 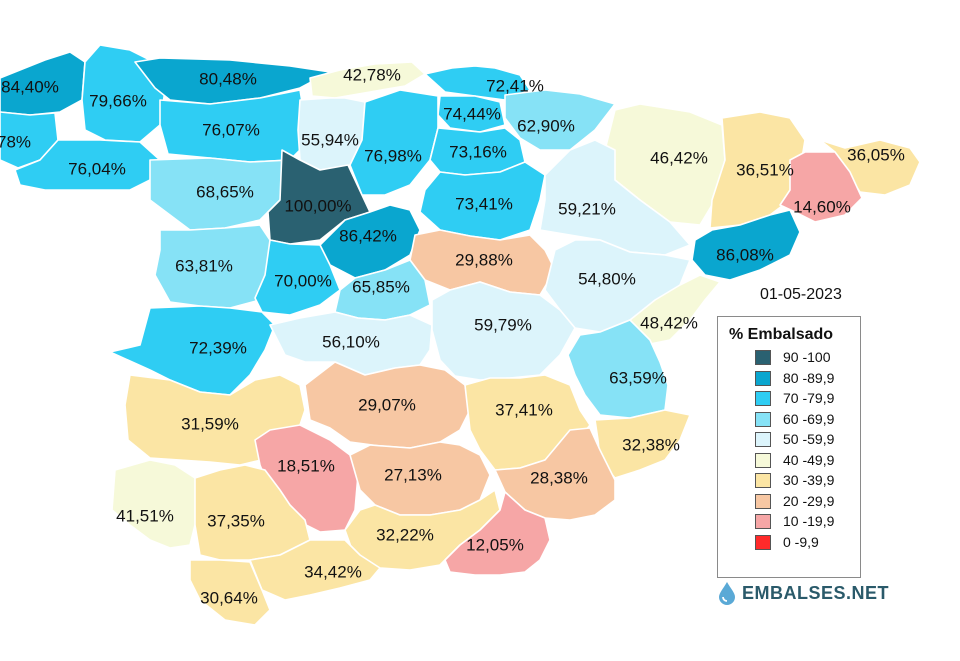 I want to click on region-huesca, so click(x=757, y=170).